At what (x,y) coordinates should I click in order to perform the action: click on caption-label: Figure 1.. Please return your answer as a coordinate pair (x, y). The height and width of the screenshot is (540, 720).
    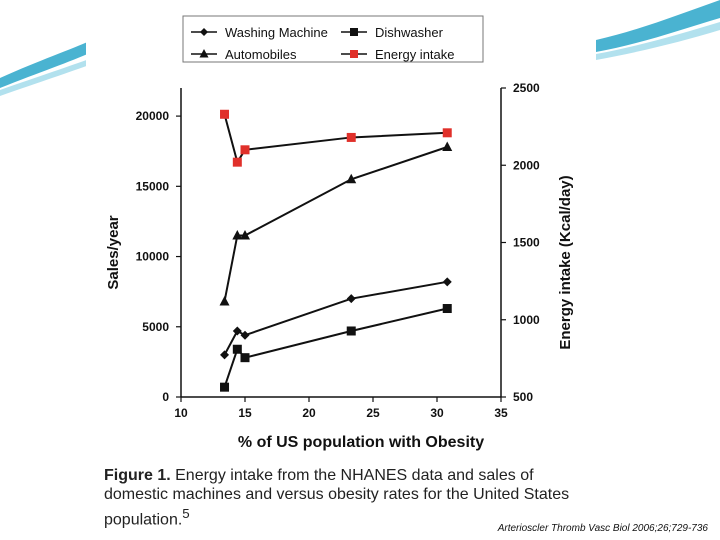
    Looking at the image, I should click on (137, 475).